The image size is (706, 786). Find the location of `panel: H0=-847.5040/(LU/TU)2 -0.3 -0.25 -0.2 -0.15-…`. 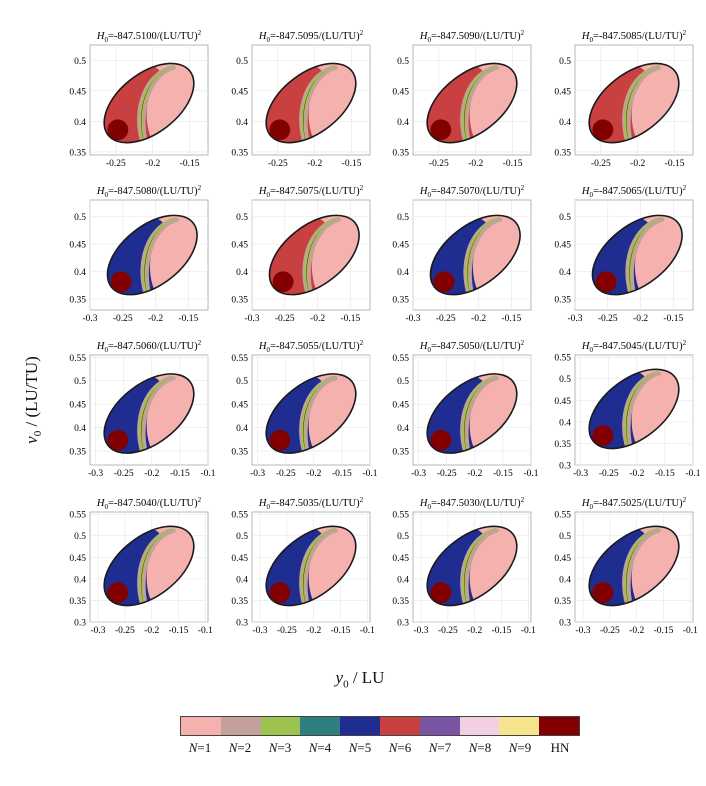

panel: H0=-847.5040/(LU/TU)2 -0.3 -0.25 -0.2 -0.15-… is located at coordinates (141, 566).